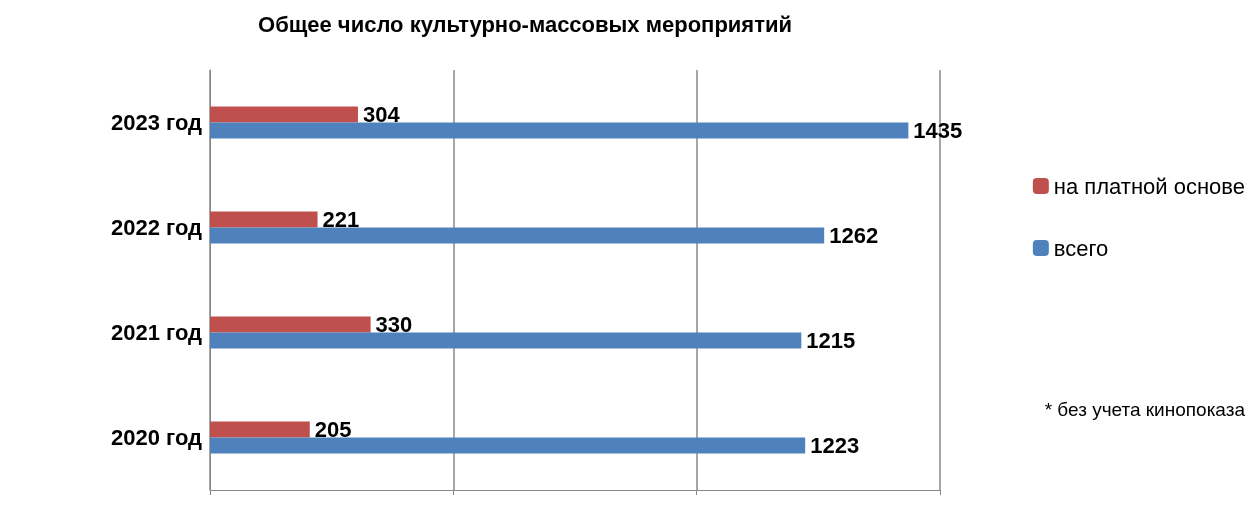  I want to click on data-label: 304, so click(381, 114).